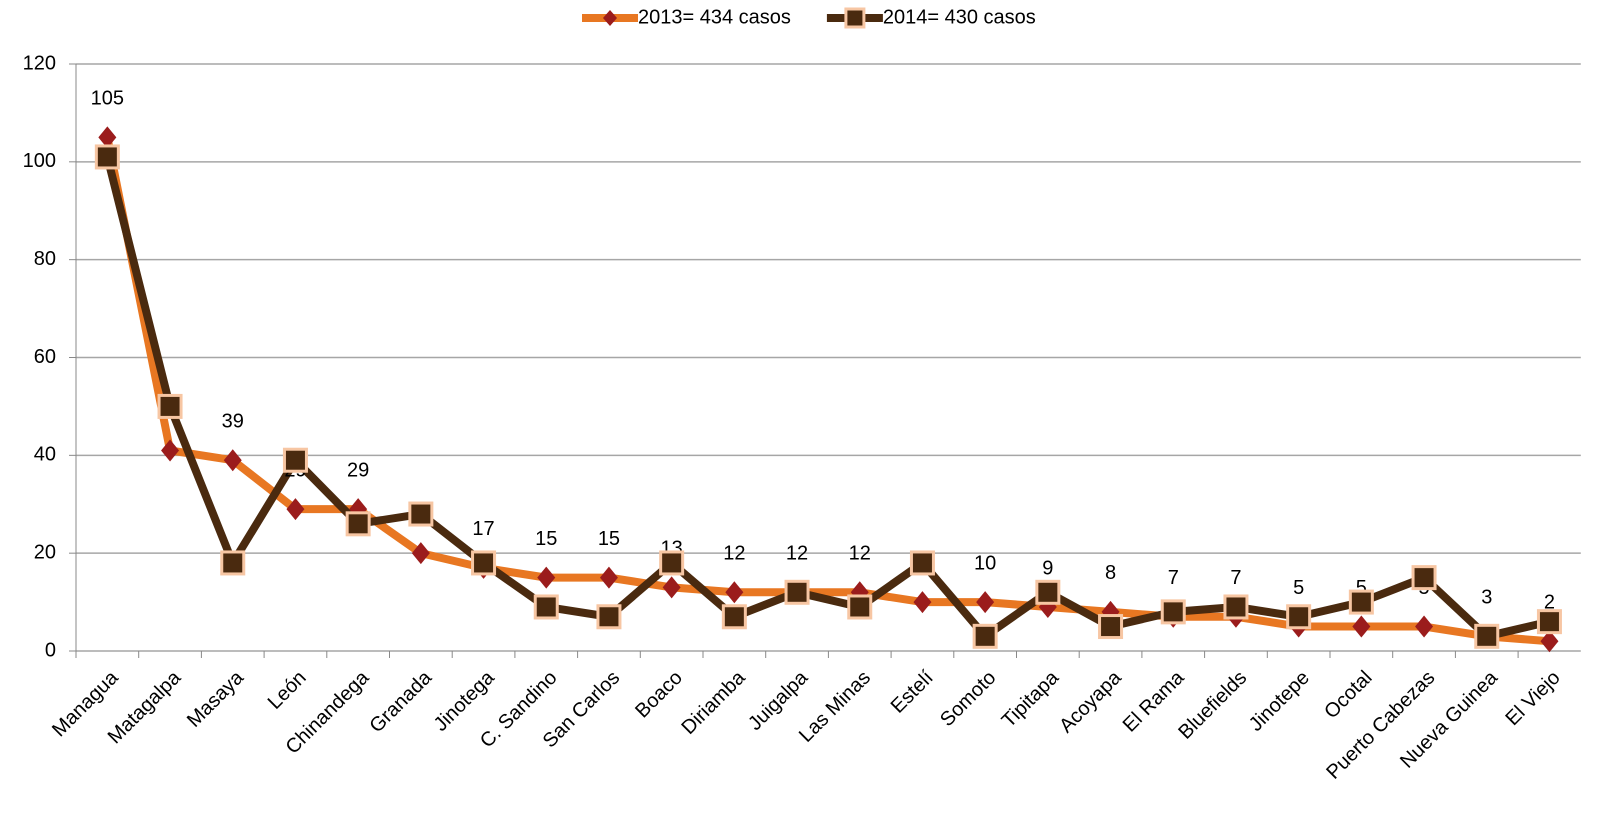 This screenshot has width=1621, height=832. Describe the element at coordinates (39, 63) in the screenshot. I see `y-tick-label: 120` at that location.